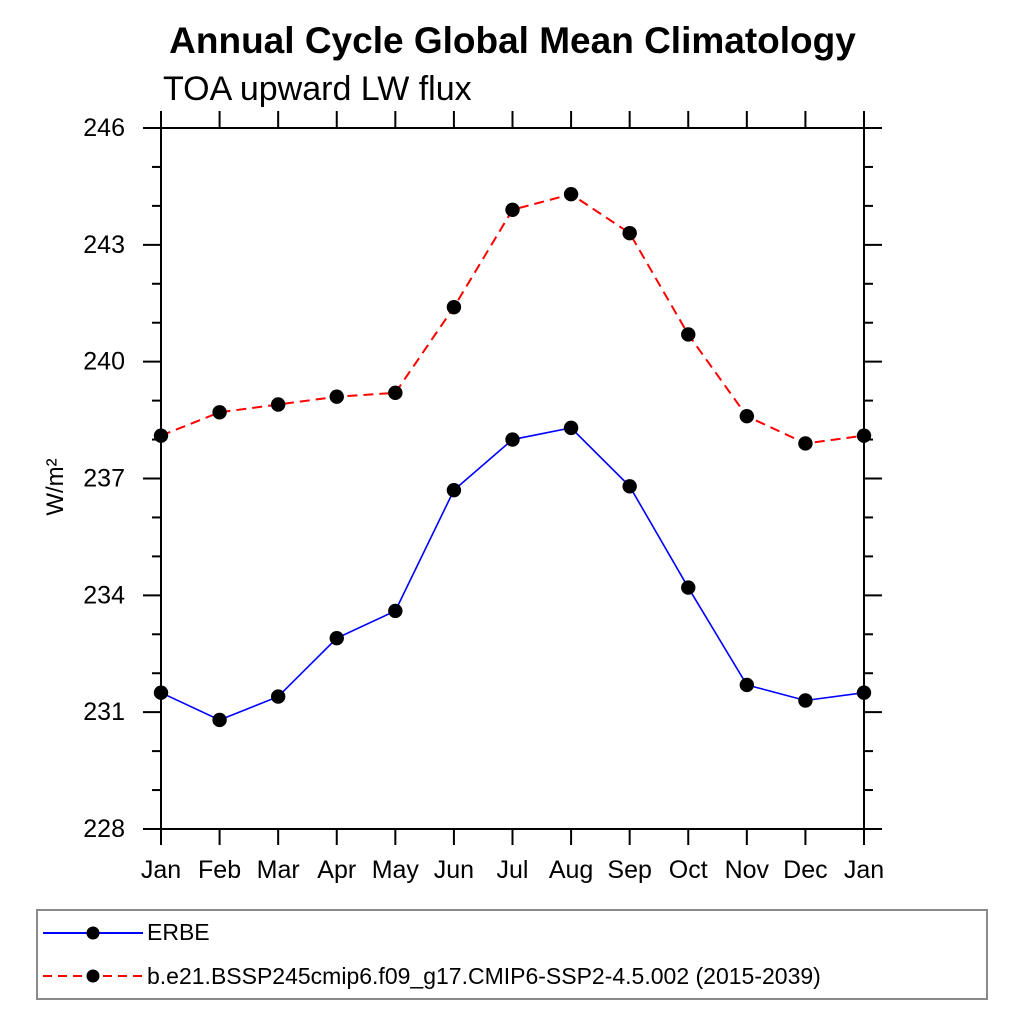  Describe the element at coordinates (688, 870) in the screenshot. I see `x-tick-label: Oct` at that location.